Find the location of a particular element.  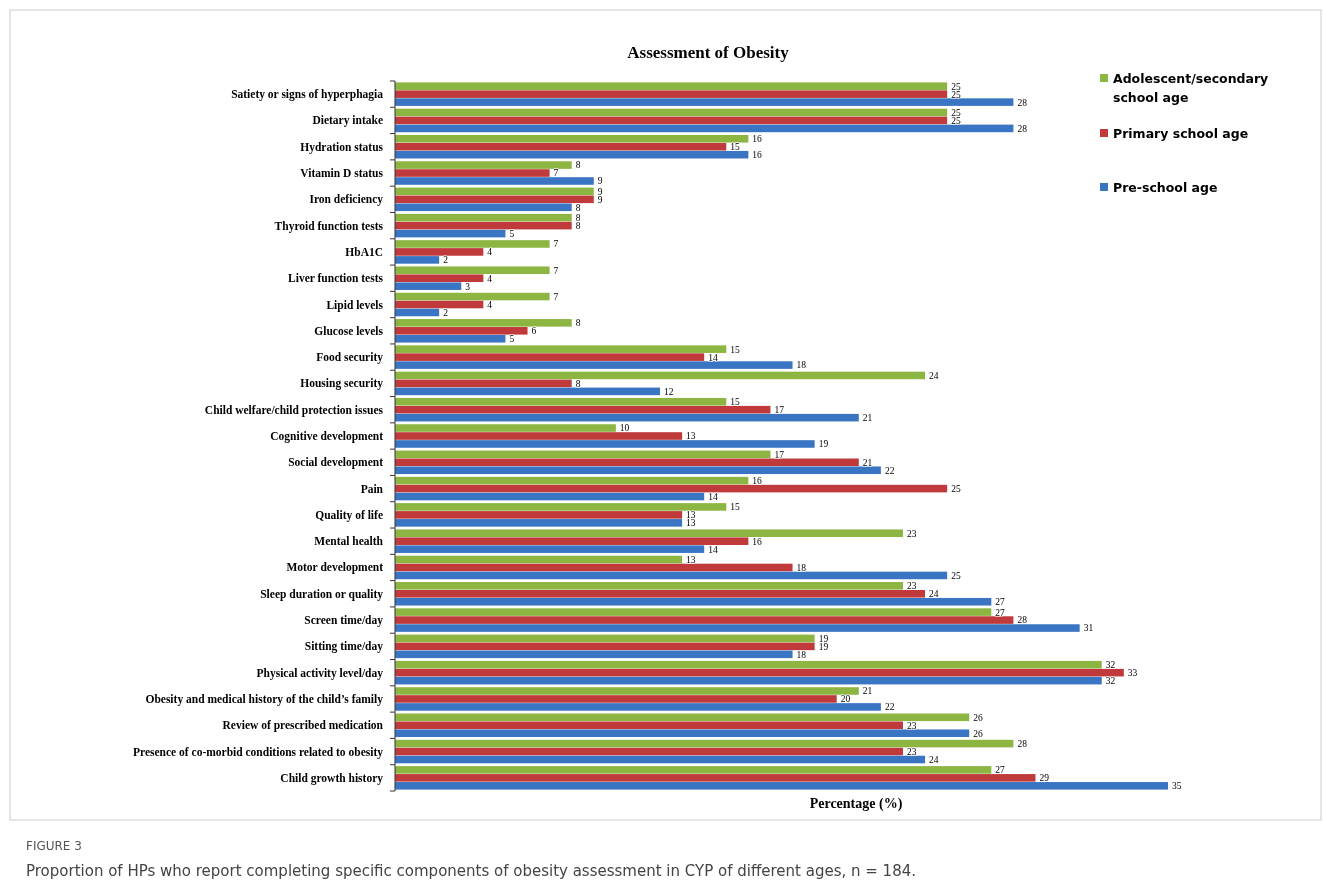

y-tick-label: Child growth history is located at coordinates (332, 778).